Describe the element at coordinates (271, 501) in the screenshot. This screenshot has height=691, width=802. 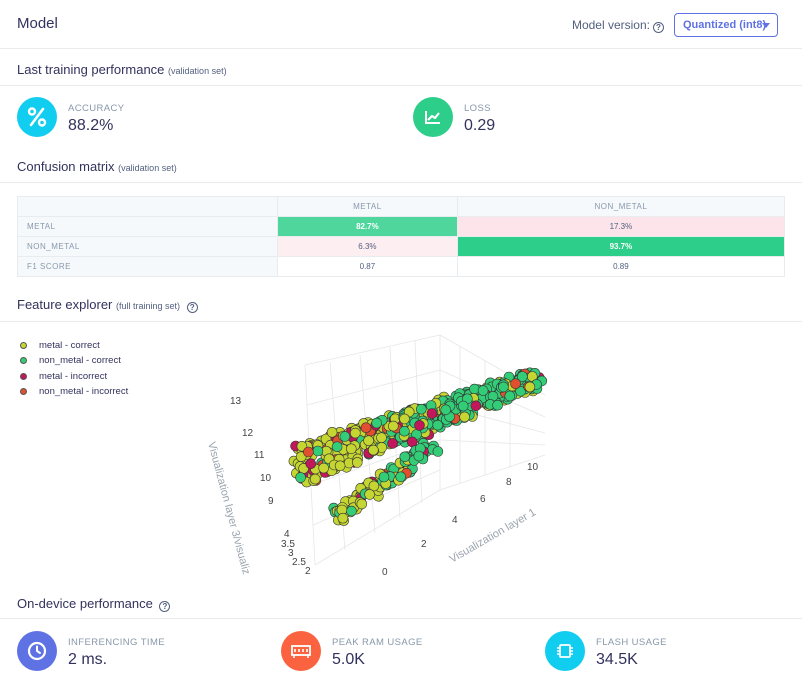
I see `z-tick: 9` at that location.